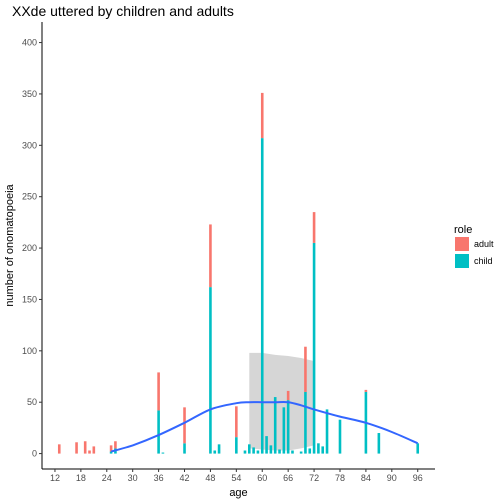 This screenshot has width=504, height=504. I want to click on x-tick-label: 78, so click(340, 478).